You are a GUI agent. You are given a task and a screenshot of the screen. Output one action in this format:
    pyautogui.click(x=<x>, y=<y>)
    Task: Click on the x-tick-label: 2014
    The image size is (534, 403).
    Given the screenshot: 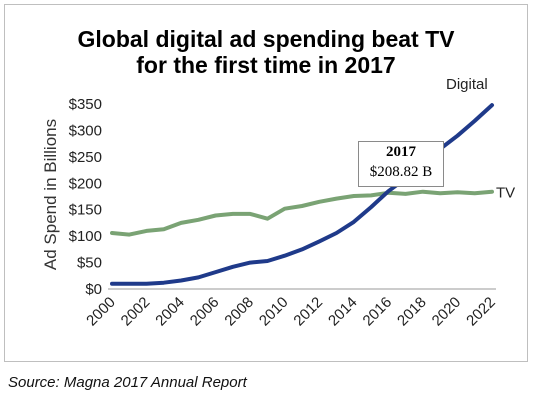 What is the action you would take?
    pyautogui.click(x=343, y=312)
    